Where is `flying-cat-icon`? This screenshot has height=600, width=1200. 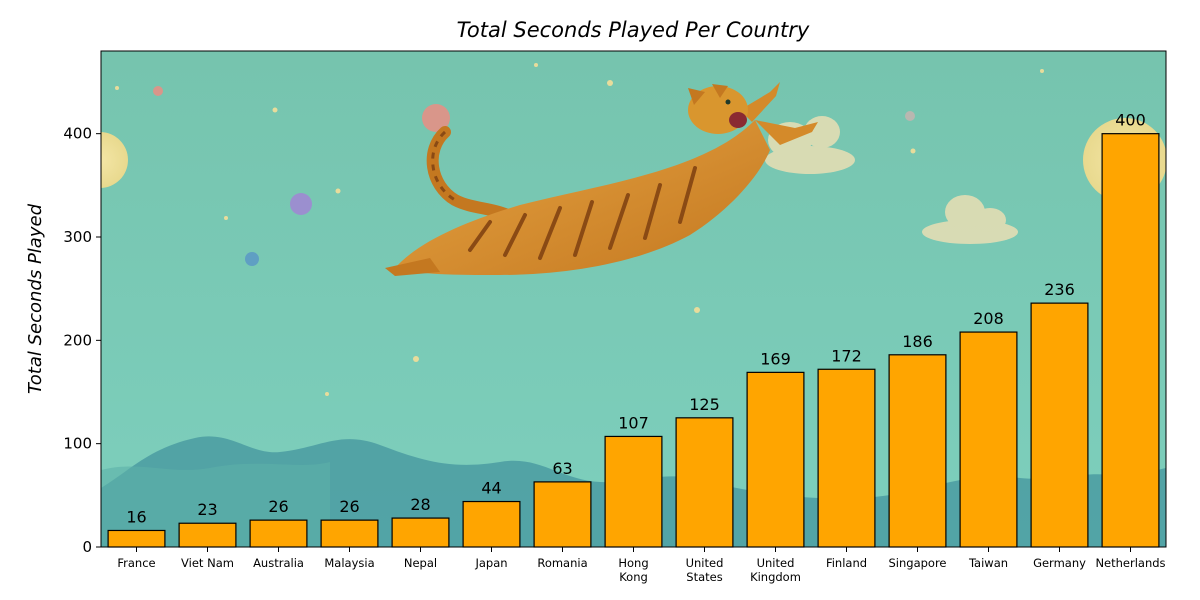
flying-cat-icon is located at coordinates (601, 179).